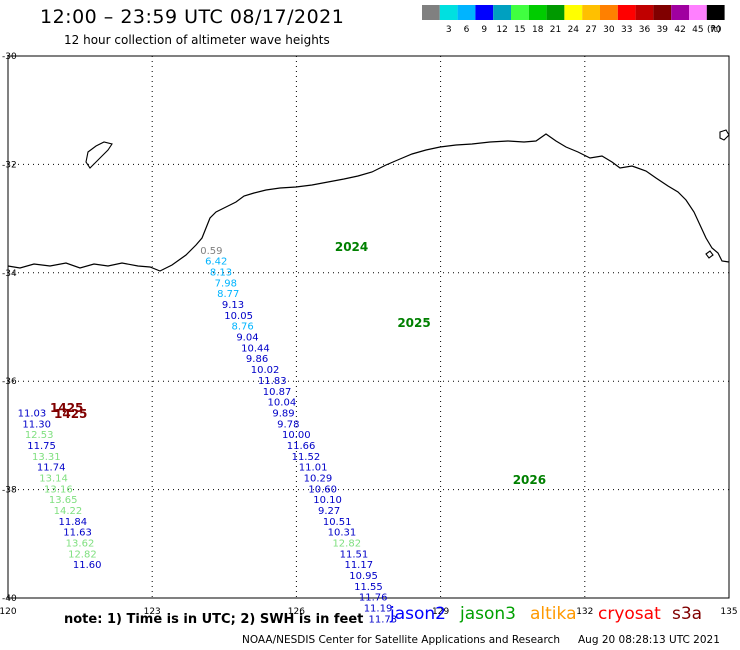 This screenshot has width=740, height=650. I want to click on lon-tick-label: 123, so click(152, 612).